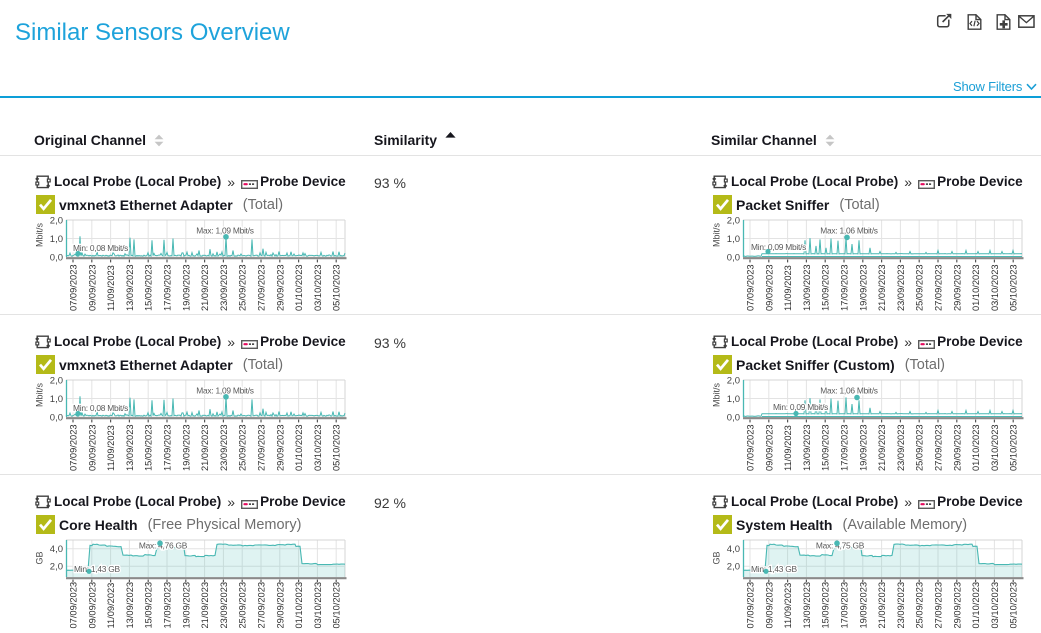 The height and width of the screenshot is (633, 1041). Describe the element at coordinates (849, 391) in the screenshot. I see `svg-text: Max: 1,06 Mbit/s` at that location.